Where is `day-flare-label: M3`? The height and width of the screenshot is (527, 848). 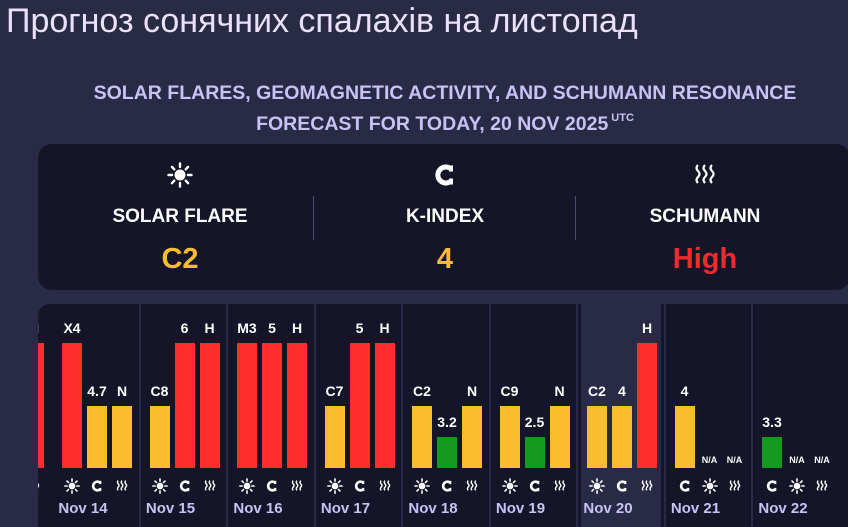 day-flare-label: M3 is located at coordinates (247, 328).